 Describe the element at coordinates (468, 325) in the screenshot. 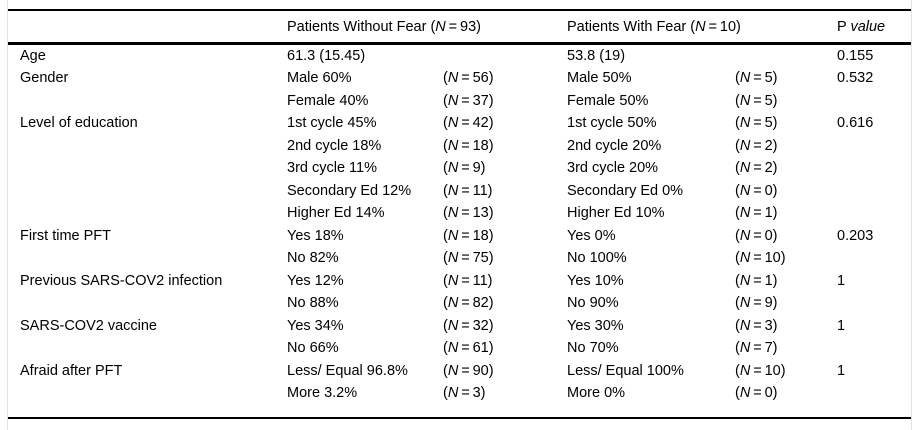

I see `without-fear-n: (N = 32)` at that location.